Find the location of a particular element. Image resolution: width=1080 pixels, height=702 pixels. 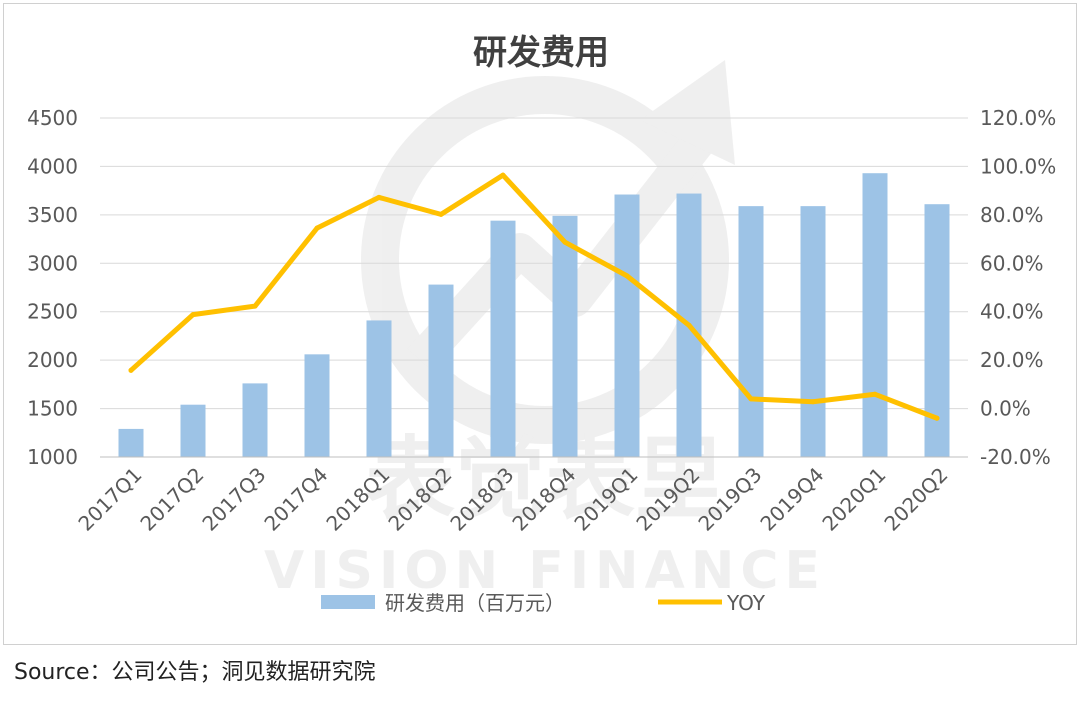

x-tick-label: 2017Q4 is located at coordinates (295, 499).